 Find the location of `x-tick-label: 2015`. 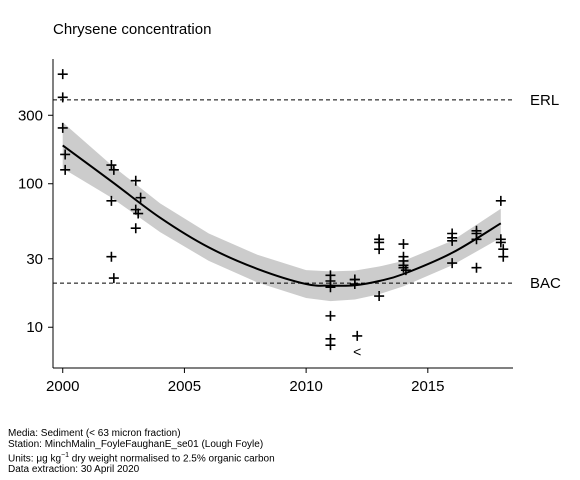

x-tick-label: 2015 is located at coordinates (427, 386).